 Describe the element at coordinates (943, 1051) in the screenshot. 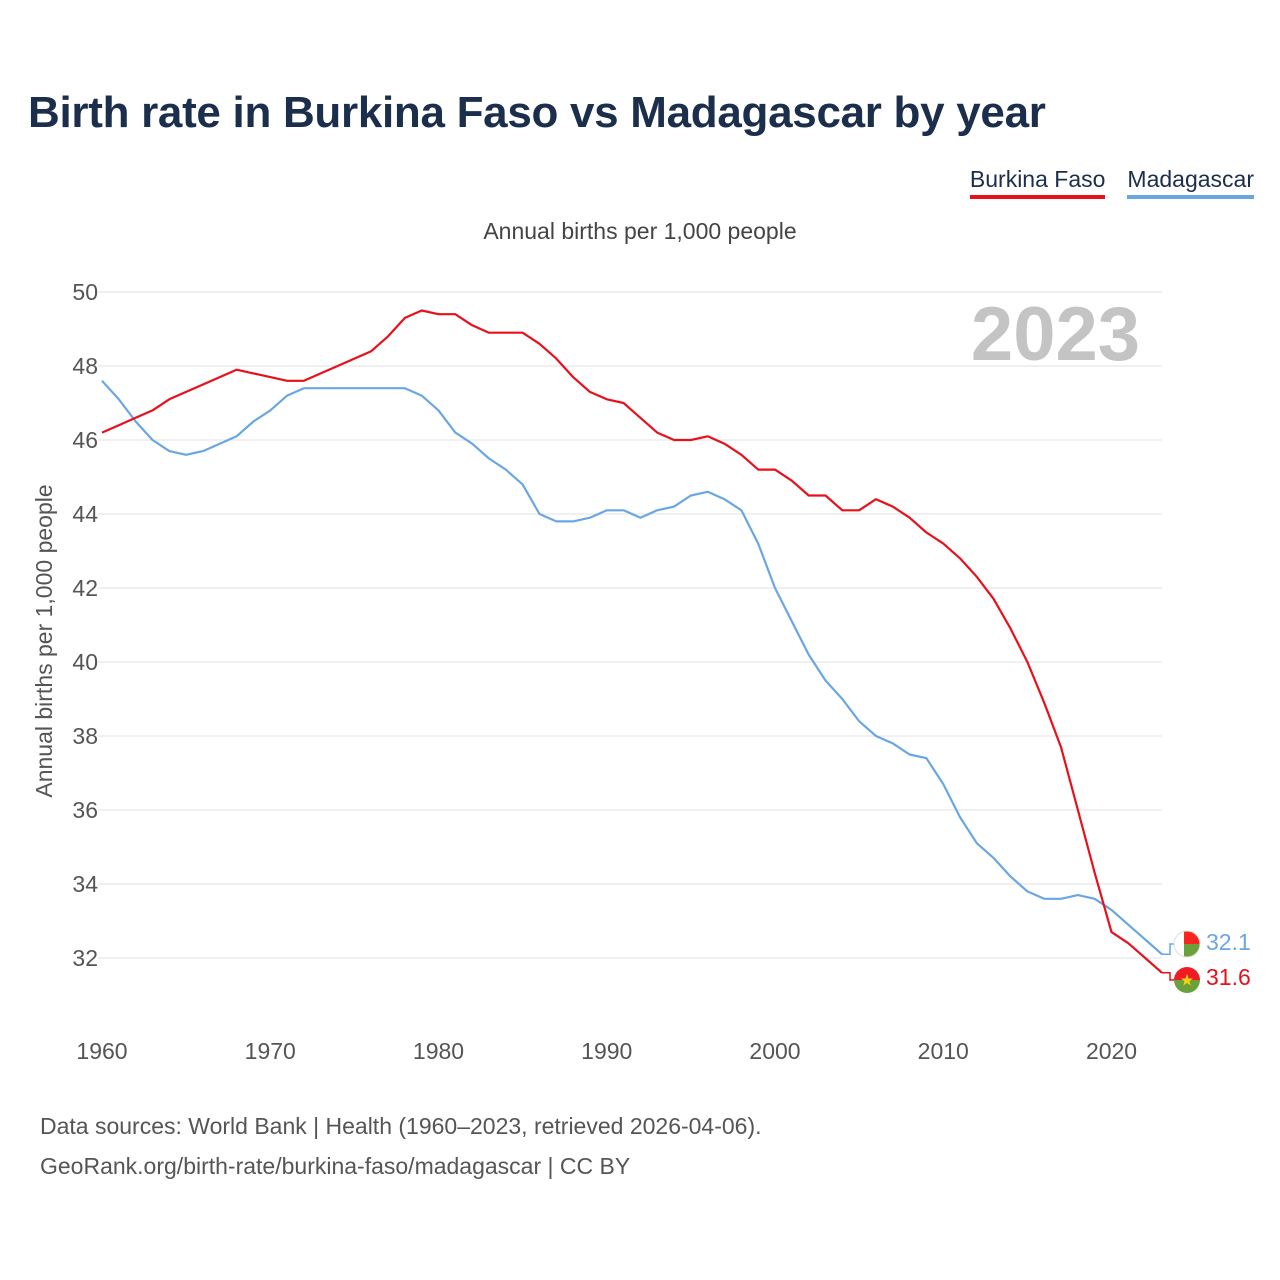

I see `x-tick-label: 2010` at that location.